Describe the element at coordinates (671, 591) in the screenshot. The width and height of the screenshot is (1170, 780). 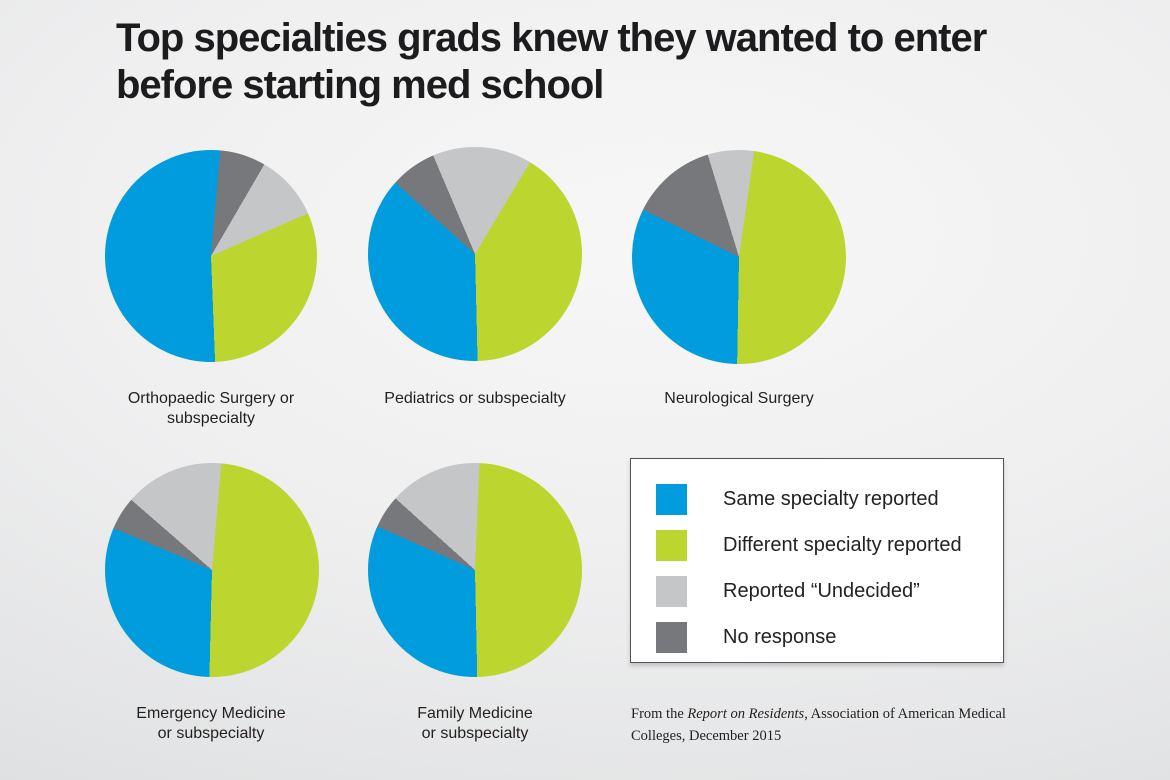
I see `legend-swatch-undecided` at that location.